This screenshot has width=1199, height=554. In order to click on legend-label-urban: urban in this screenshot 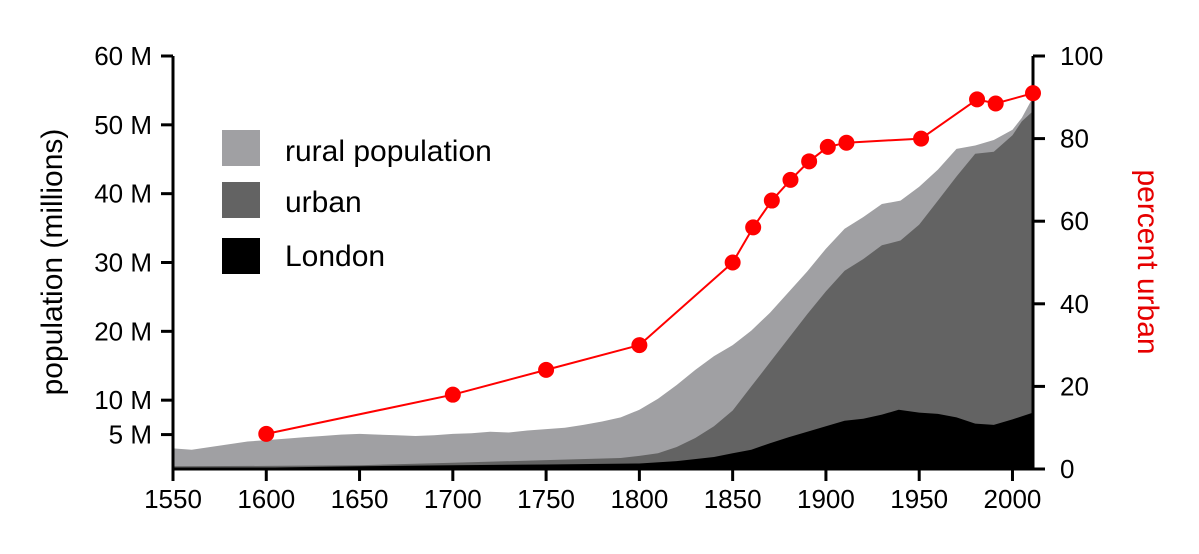, I will do `click(323, 202)`.